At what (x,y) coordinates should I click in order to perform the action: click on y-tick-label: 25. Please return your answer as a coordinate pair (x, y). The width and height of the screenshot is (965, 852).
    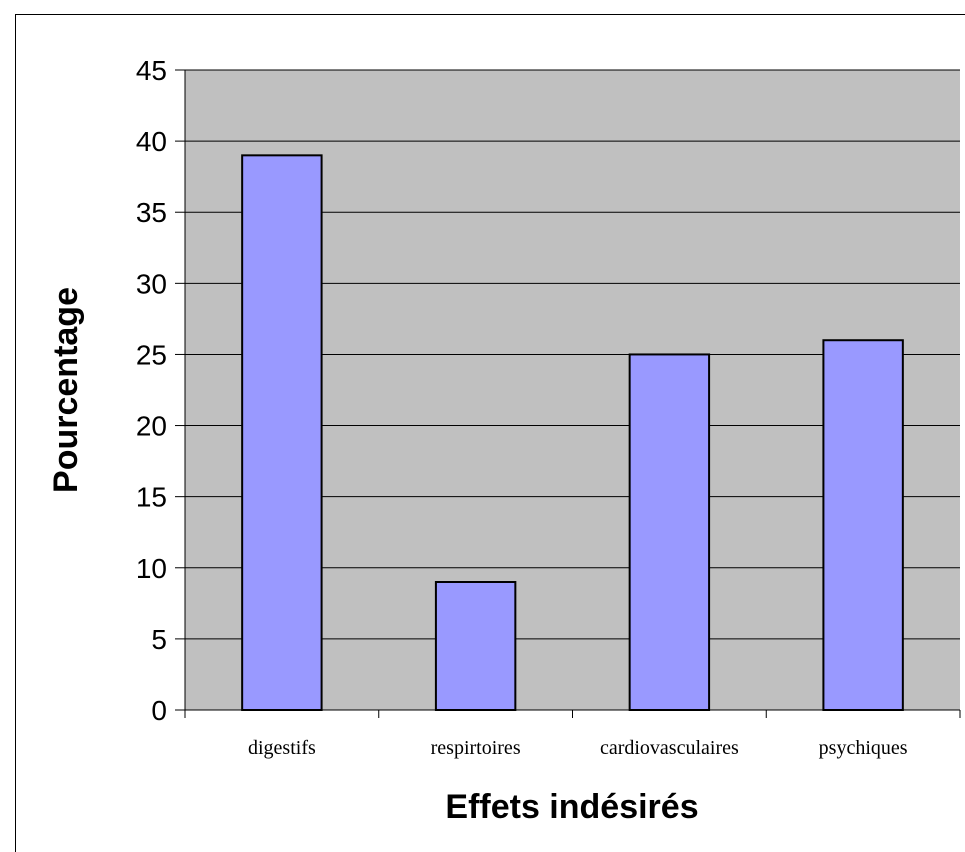
    Looking at the image, I should click on (151, 354).